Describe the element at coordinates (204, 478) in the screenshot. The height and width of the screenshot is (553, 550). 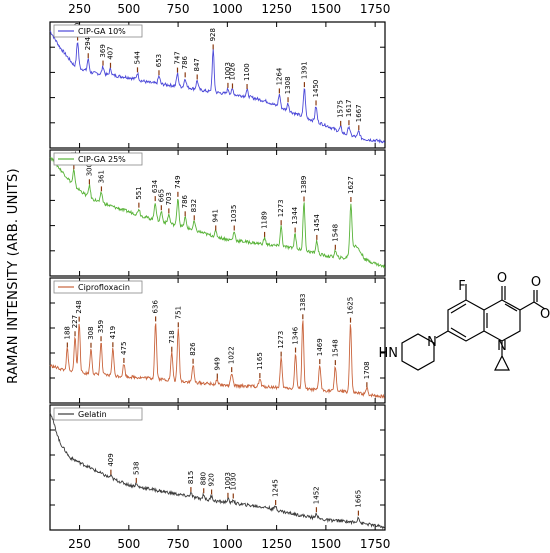
I see `peak-label: 880` at that location.